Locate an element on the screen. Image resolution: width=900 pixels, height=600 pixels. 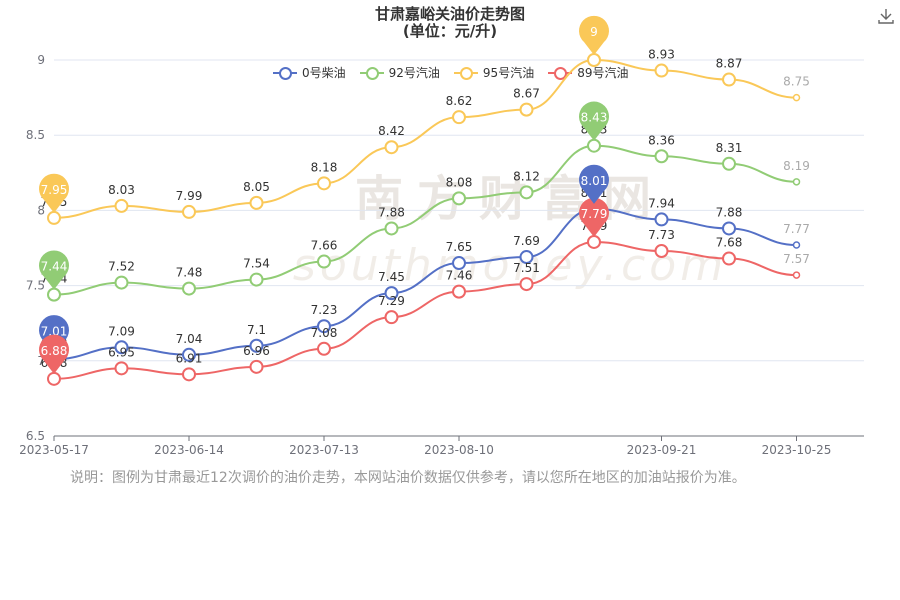
data-label: 7.46 is located at coordinates (459, 276).